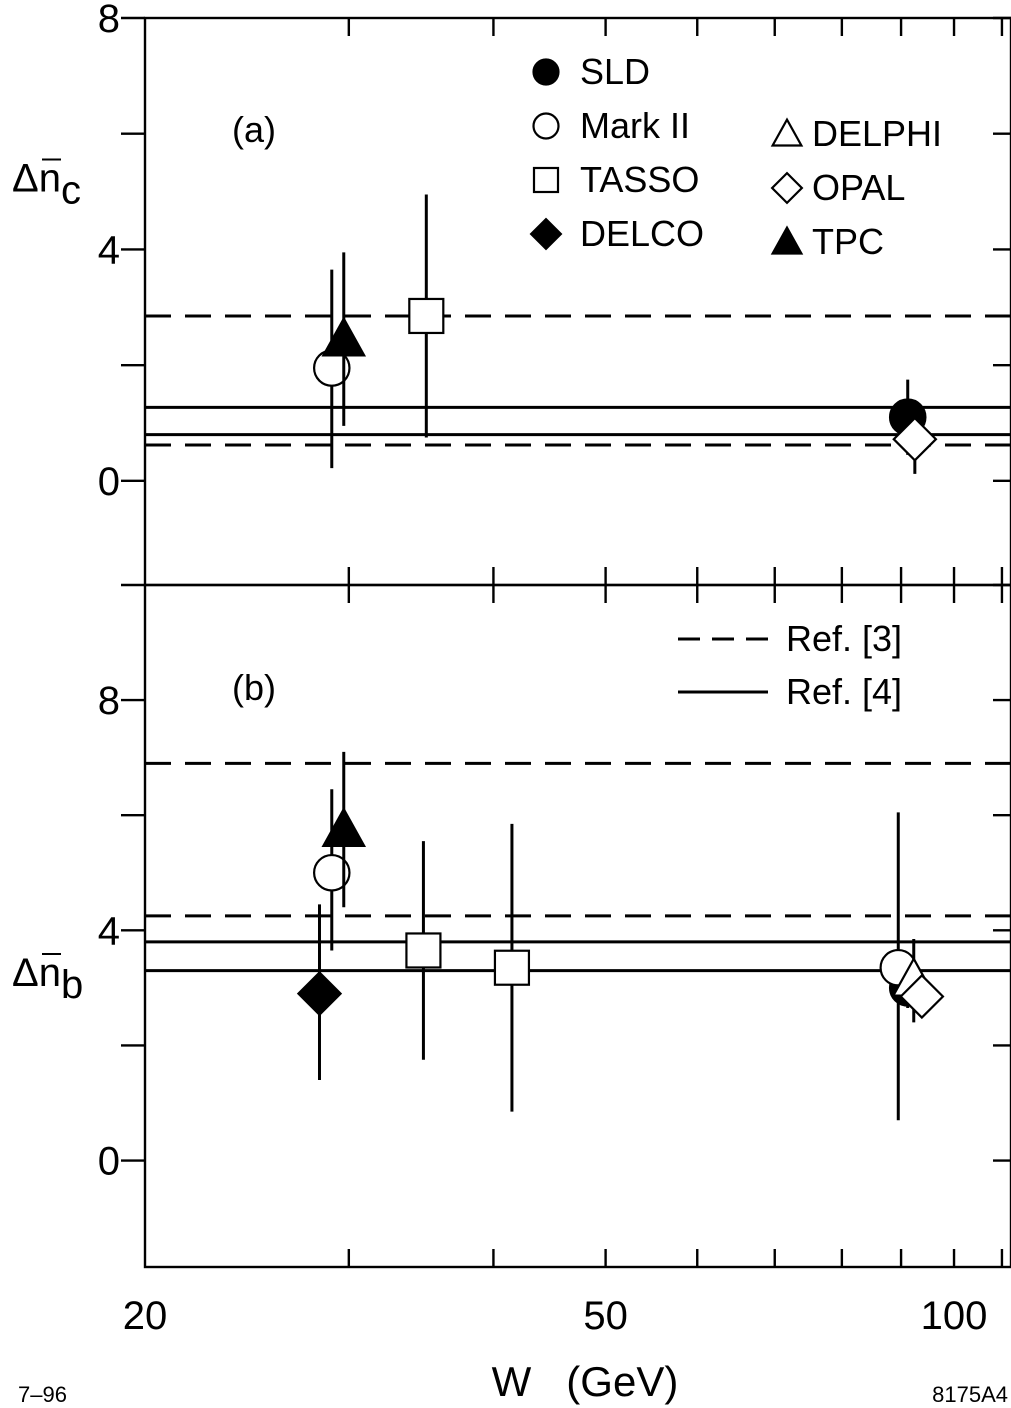 The width and height of the screenshot is (1011, 1408). I want to click on delco-point, so click(319, 993).